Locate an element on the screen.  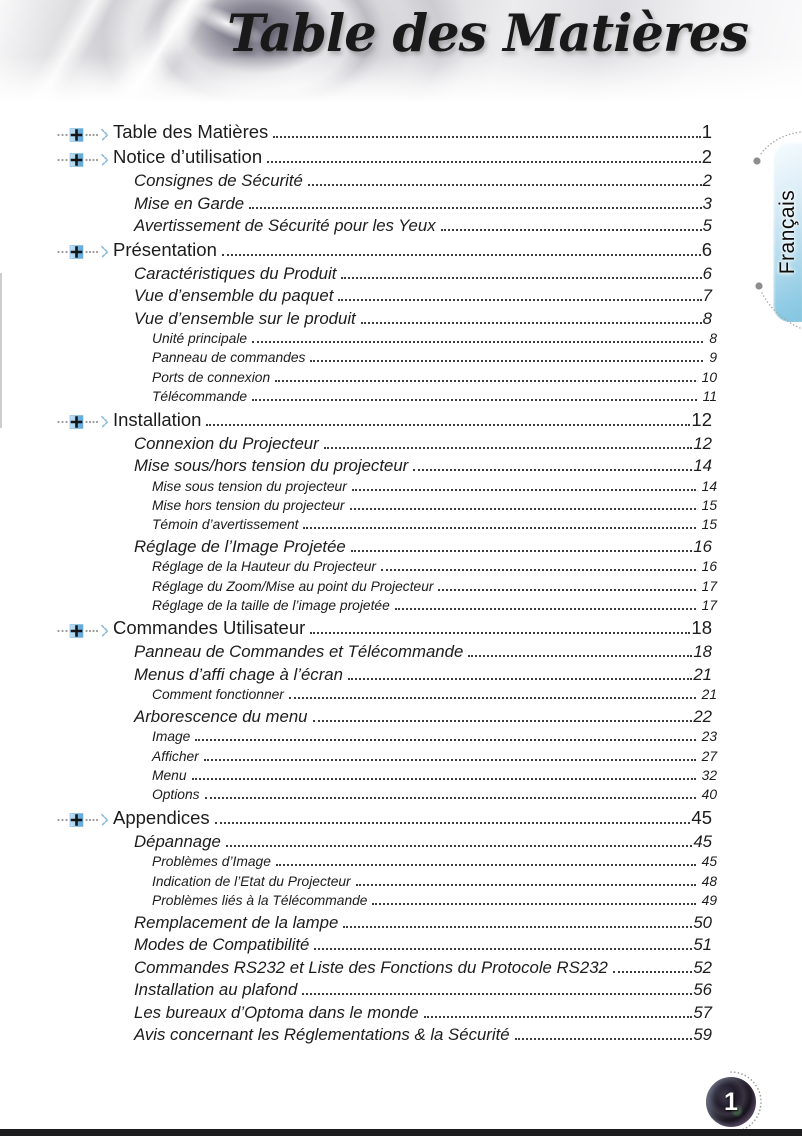
toc-entry-page: 57 is located at coordinates (702, 1012).